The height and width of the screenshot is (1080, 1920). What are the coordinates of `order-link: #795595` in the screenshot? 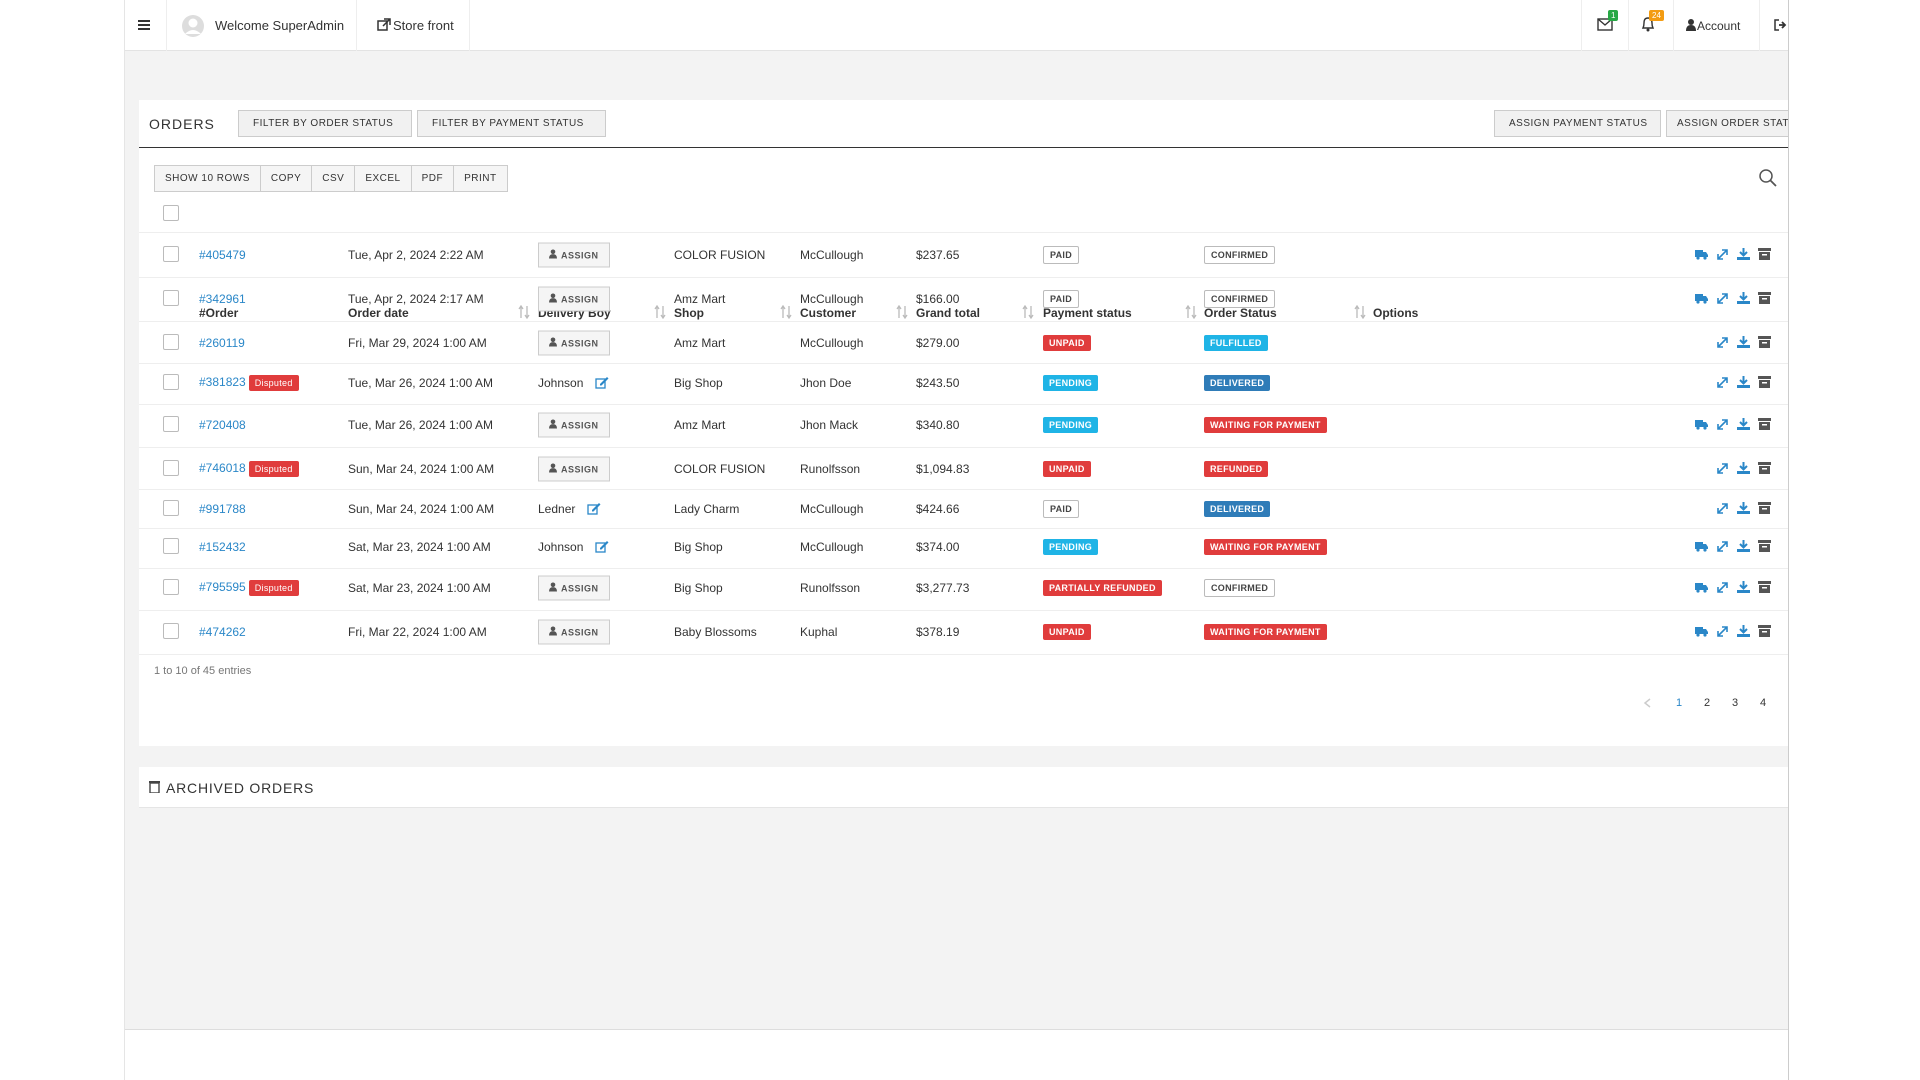 It's located at (222, 587).